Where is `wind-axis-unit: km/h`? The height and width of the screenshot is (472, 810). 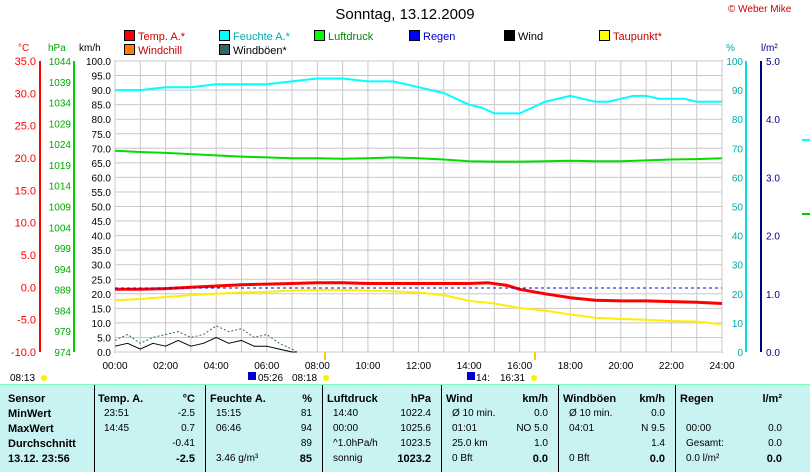 wind-axis-unit: km/h is located at coordinates (90, 48).